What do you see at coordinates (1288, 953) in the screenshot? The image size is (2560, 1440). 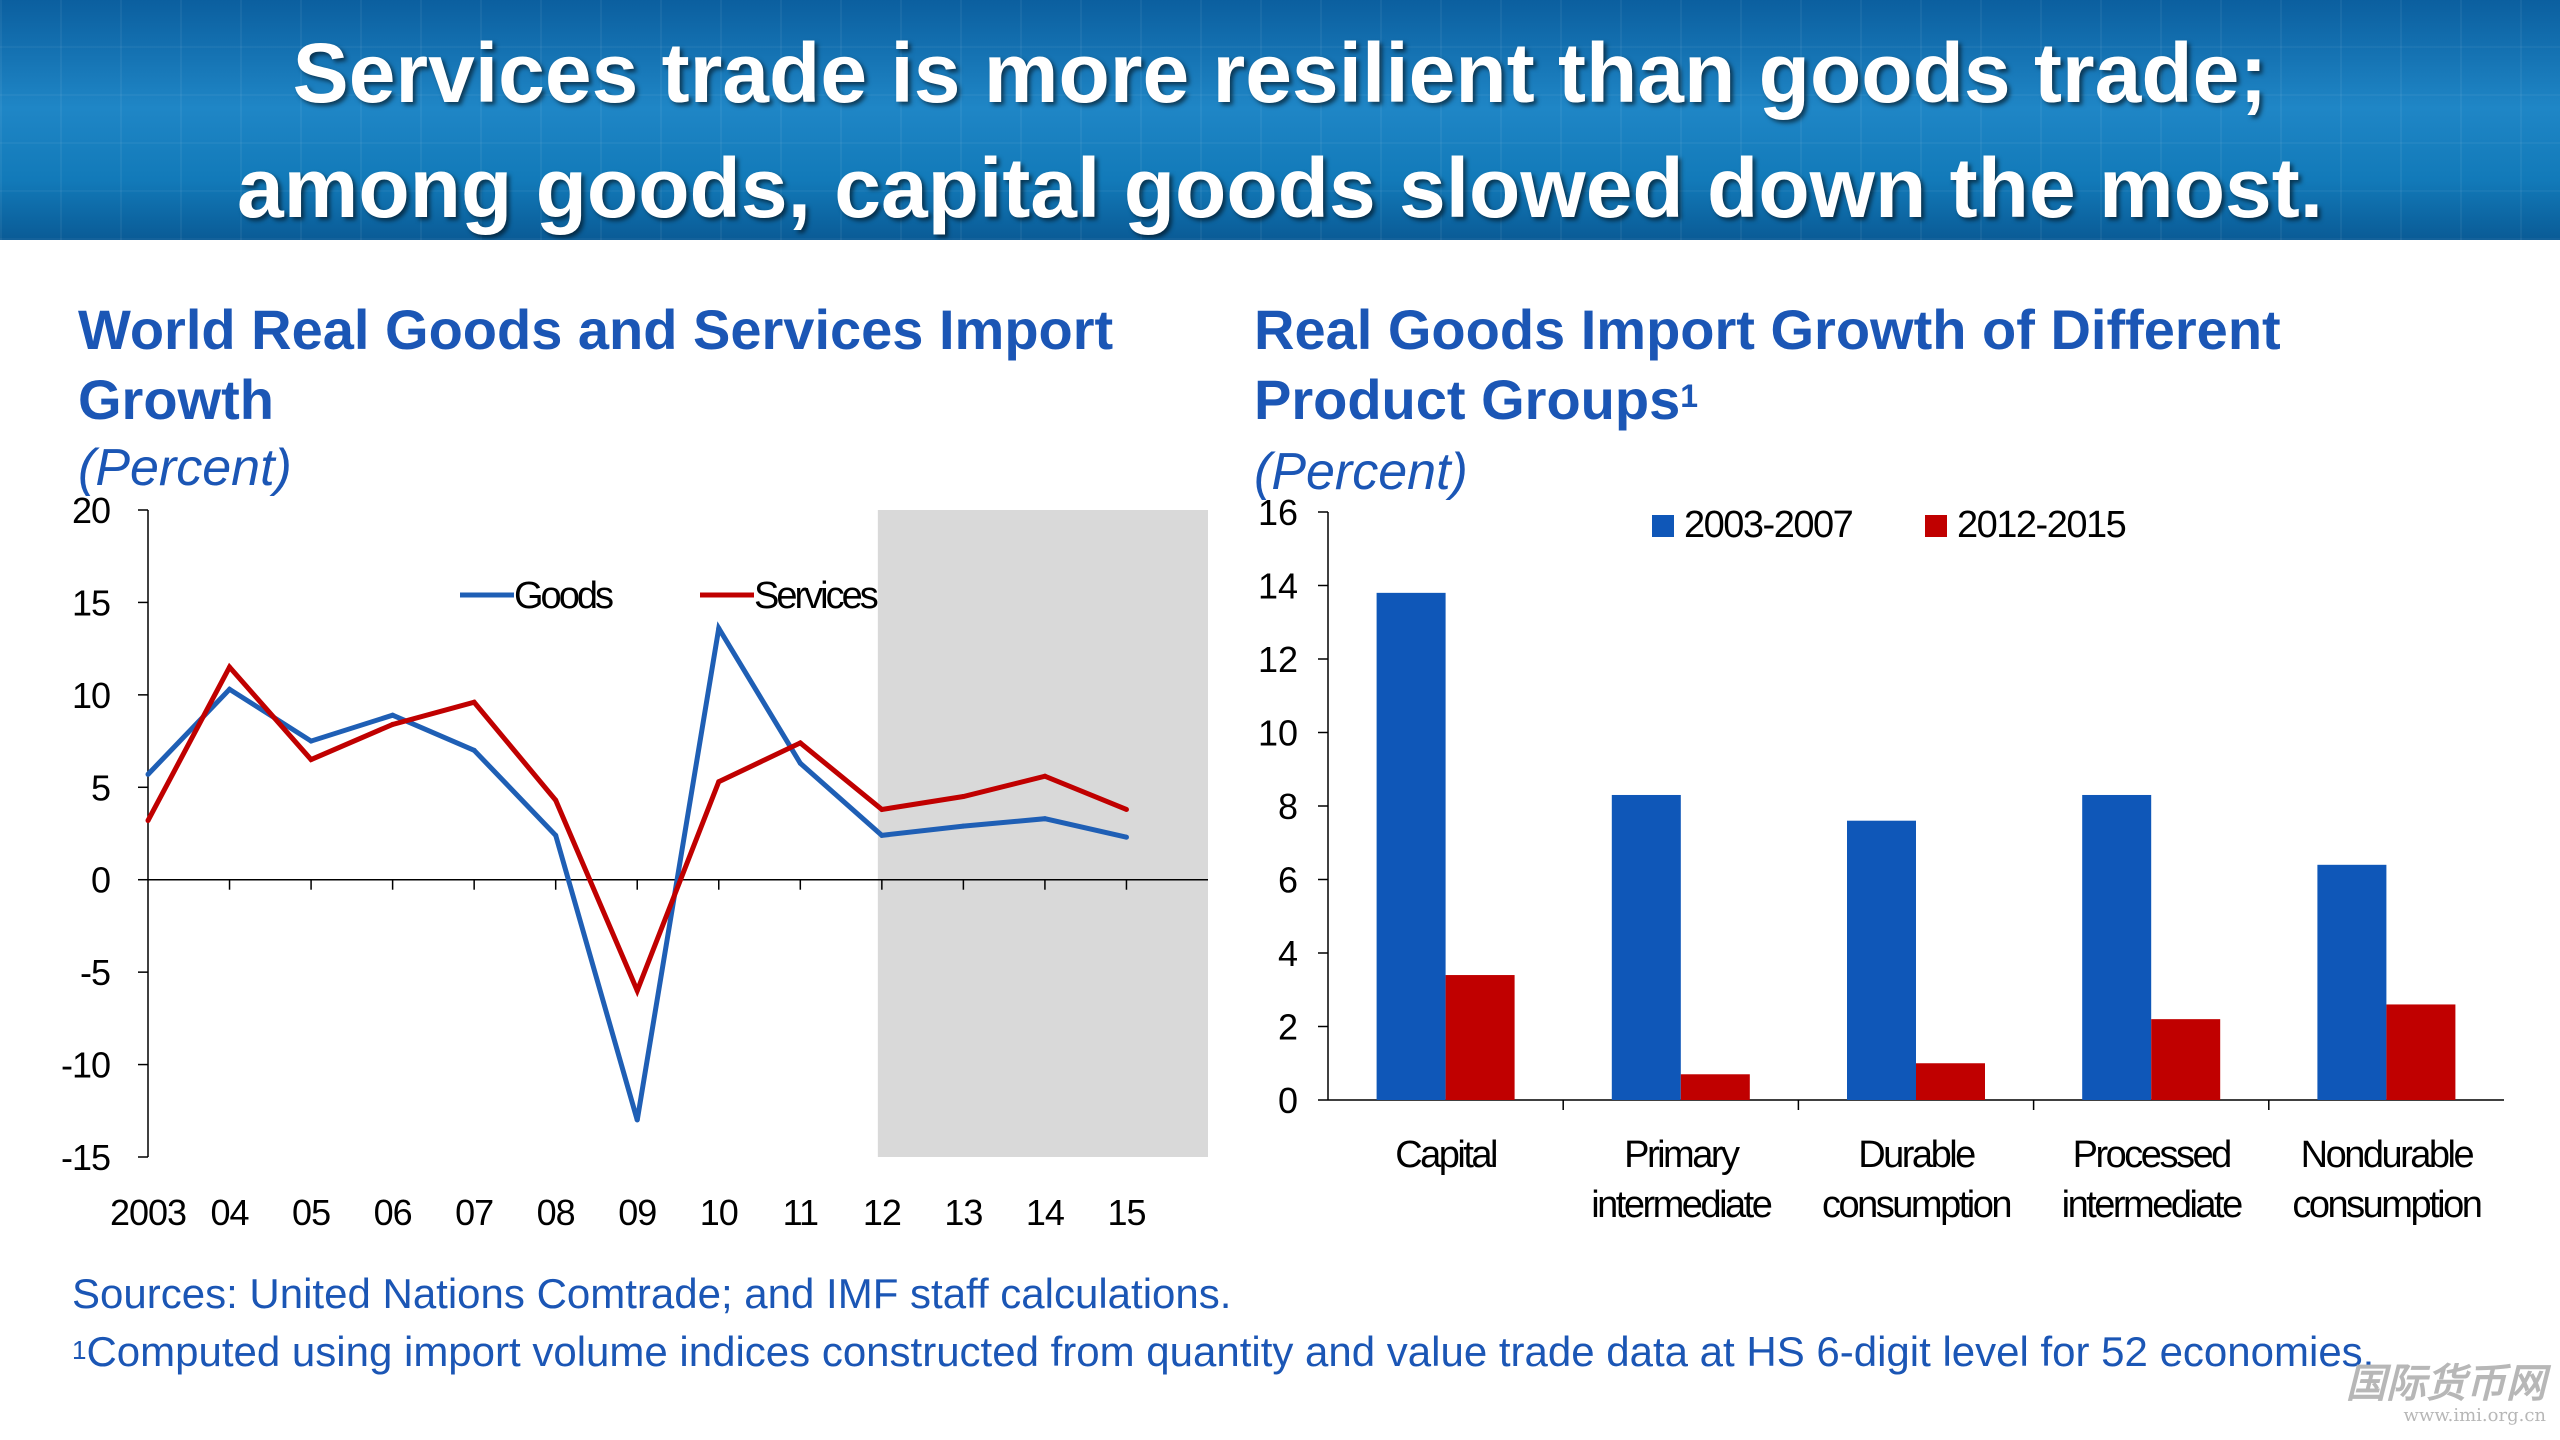 I see `y-tick-label: 4` at bounding box center [1288, 953].